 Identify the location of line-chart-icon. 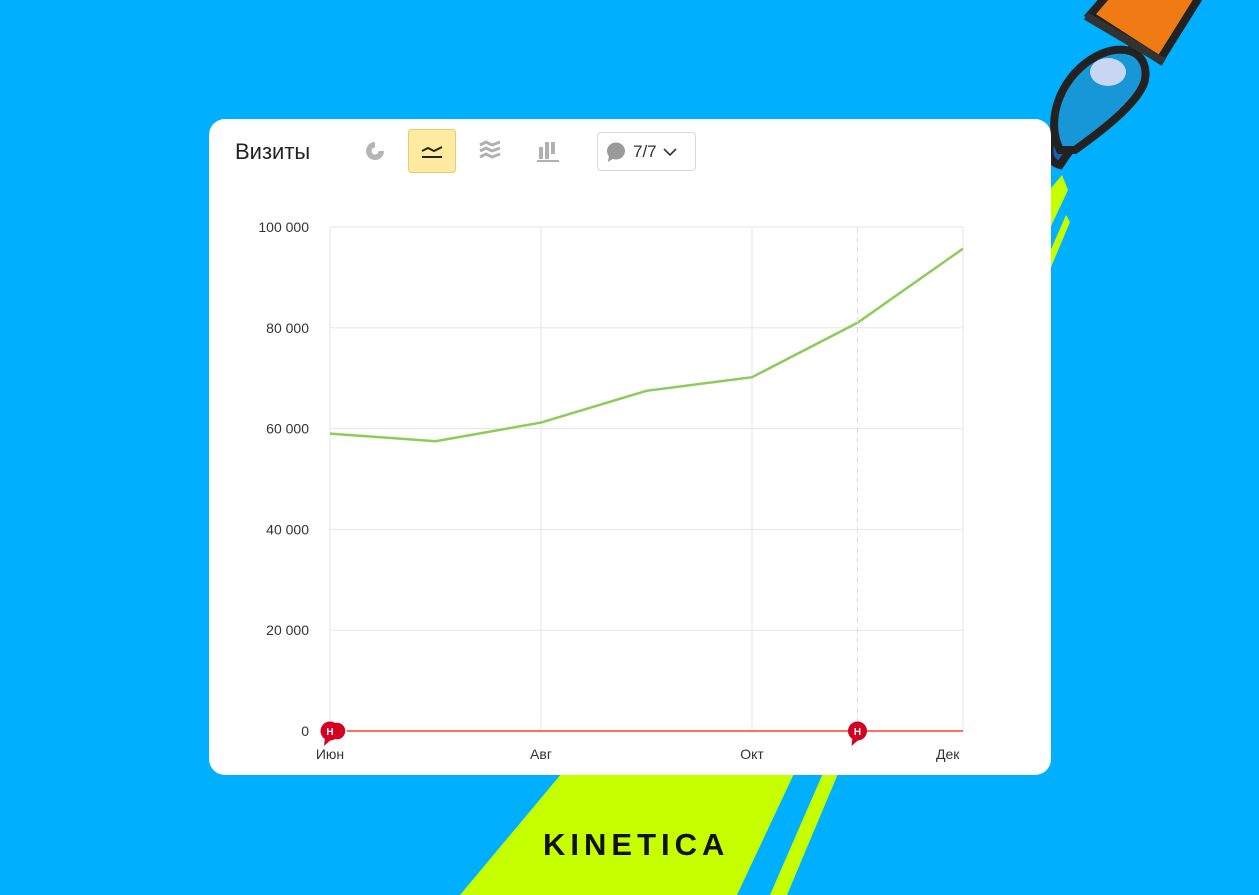
(432, 152).